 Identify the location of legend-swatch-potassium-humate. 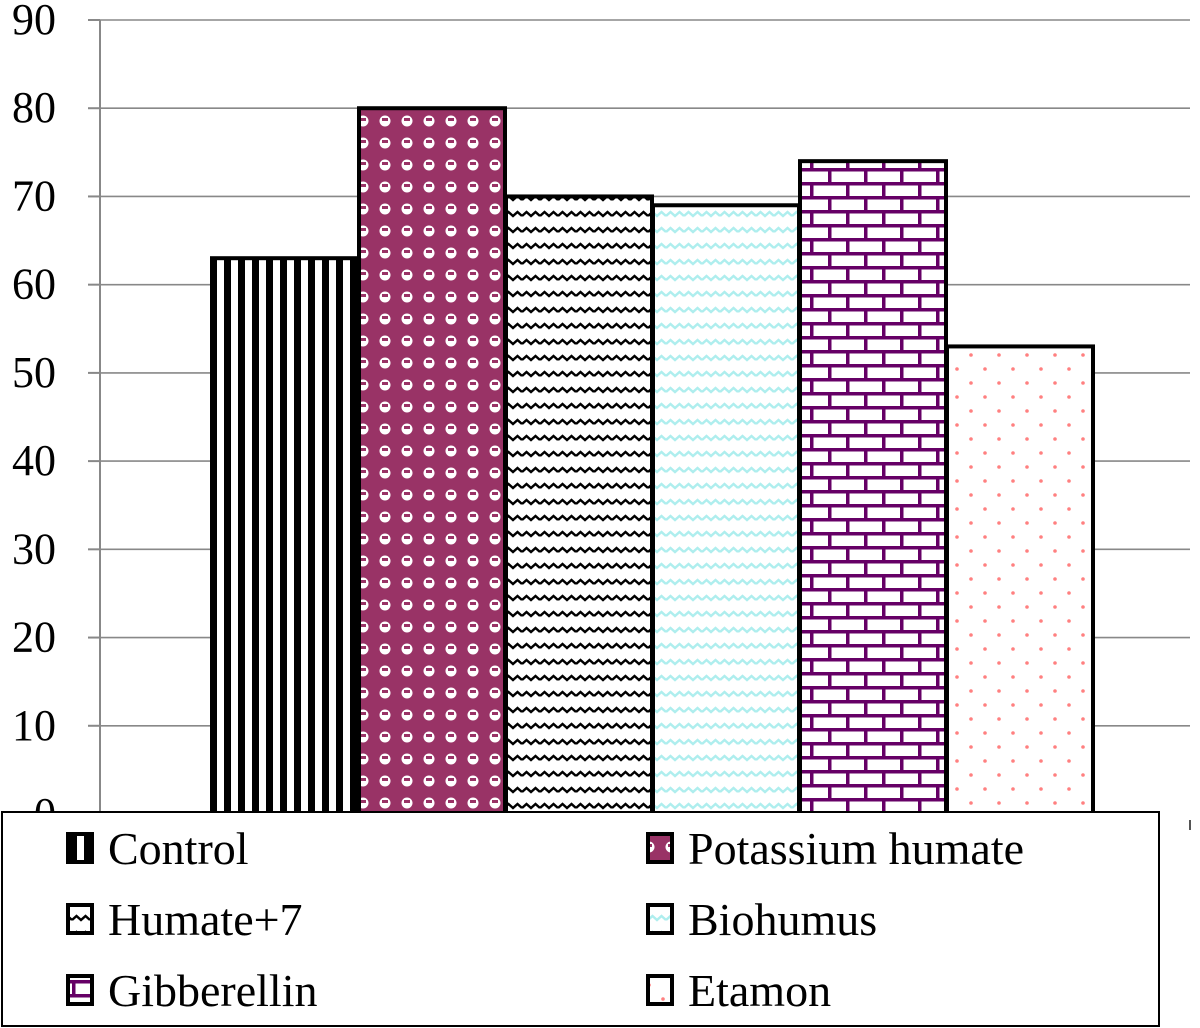
(660, 848).